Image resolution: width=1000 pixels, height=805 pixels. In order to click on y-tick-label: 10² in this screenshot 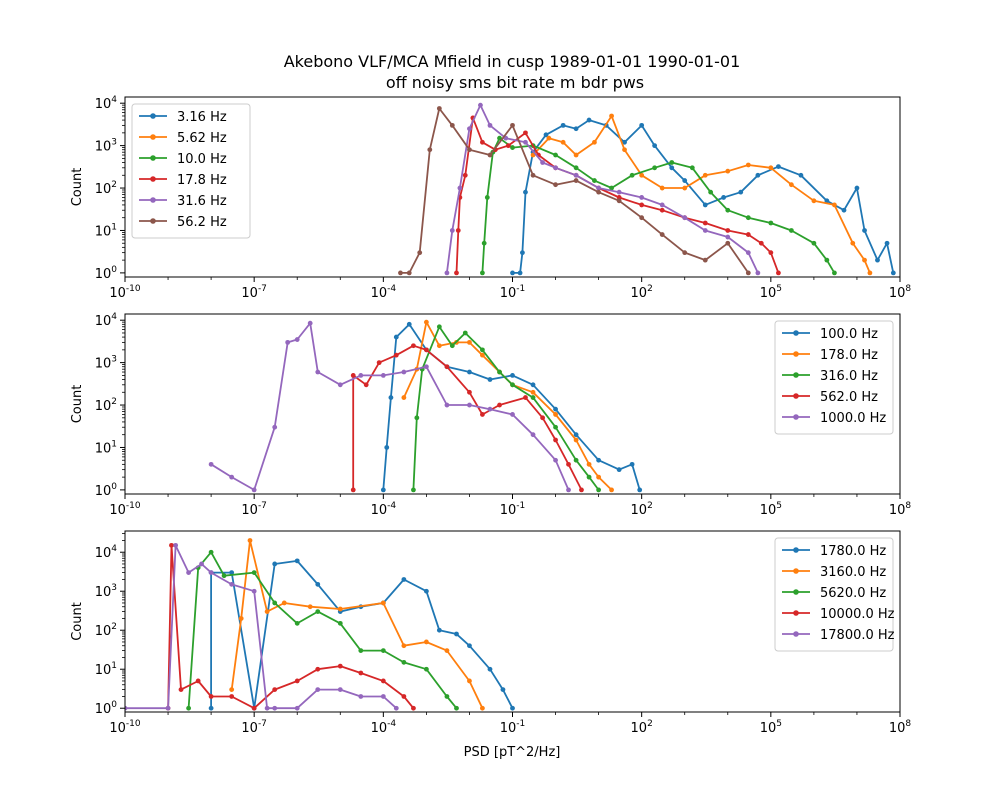, I will do `click(106, 630)`.